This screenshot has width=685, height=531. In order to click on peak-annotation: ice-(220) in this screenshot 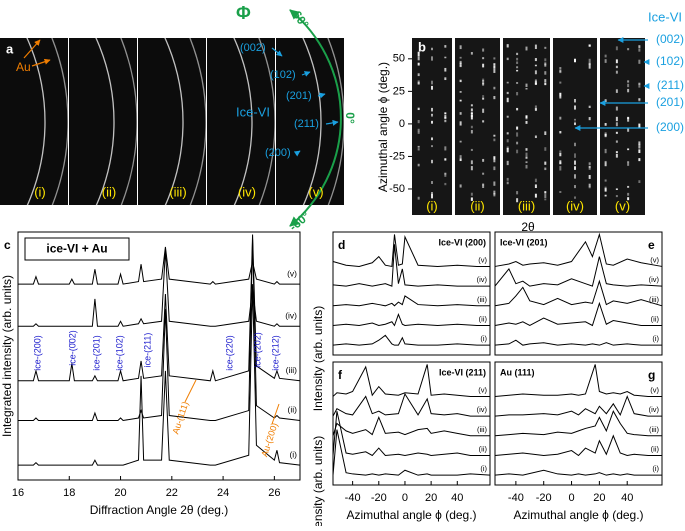, I will do `click(229, 353)`.